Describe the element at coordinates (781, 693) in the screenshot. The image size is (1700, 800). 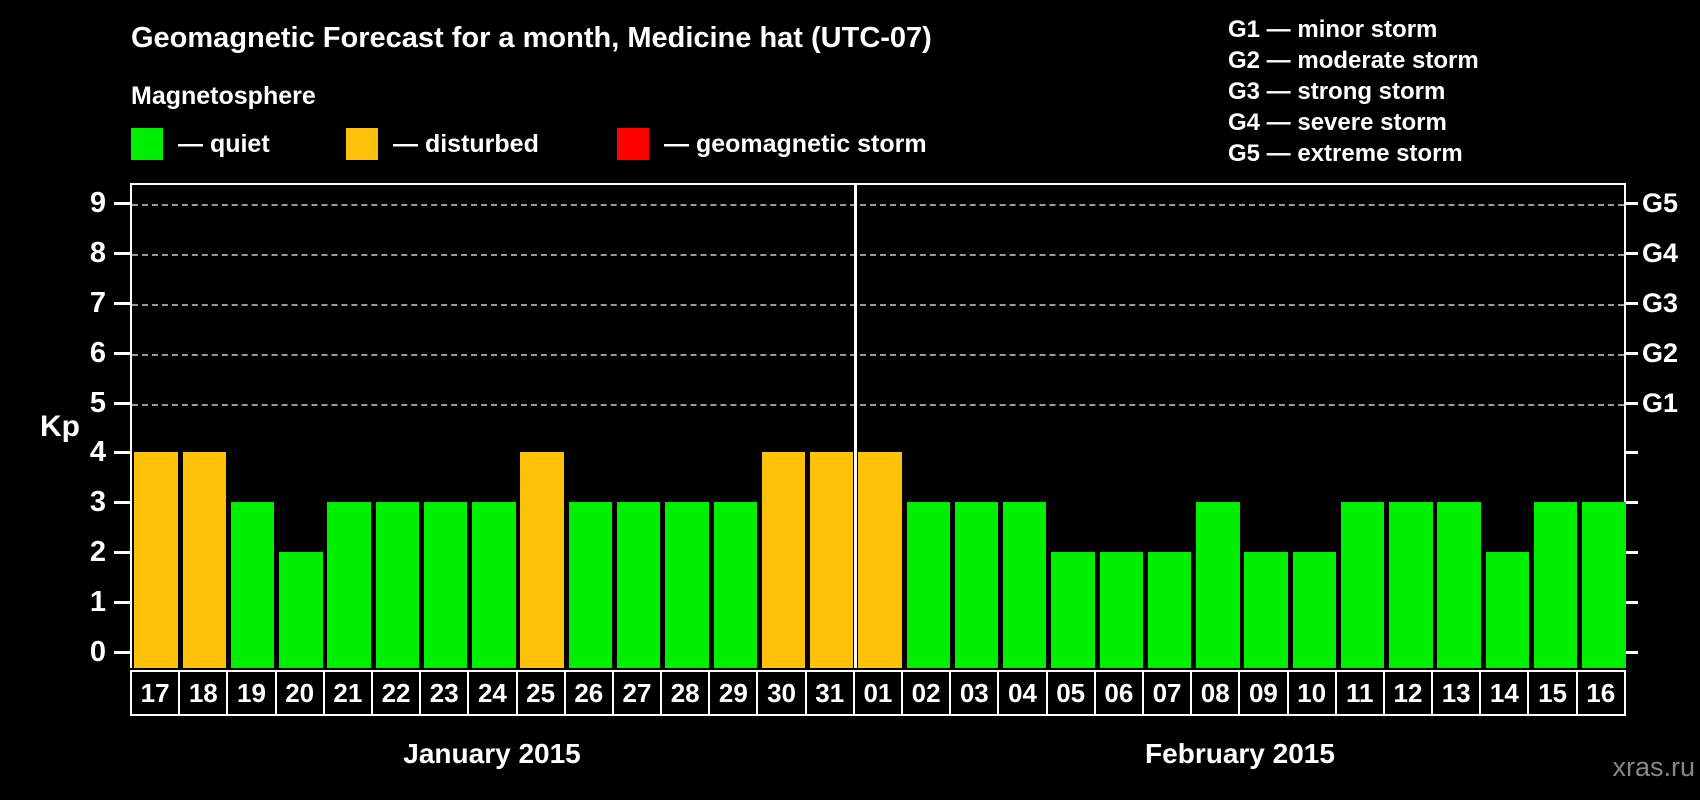
I see `day-cell-30: 30` at that location.